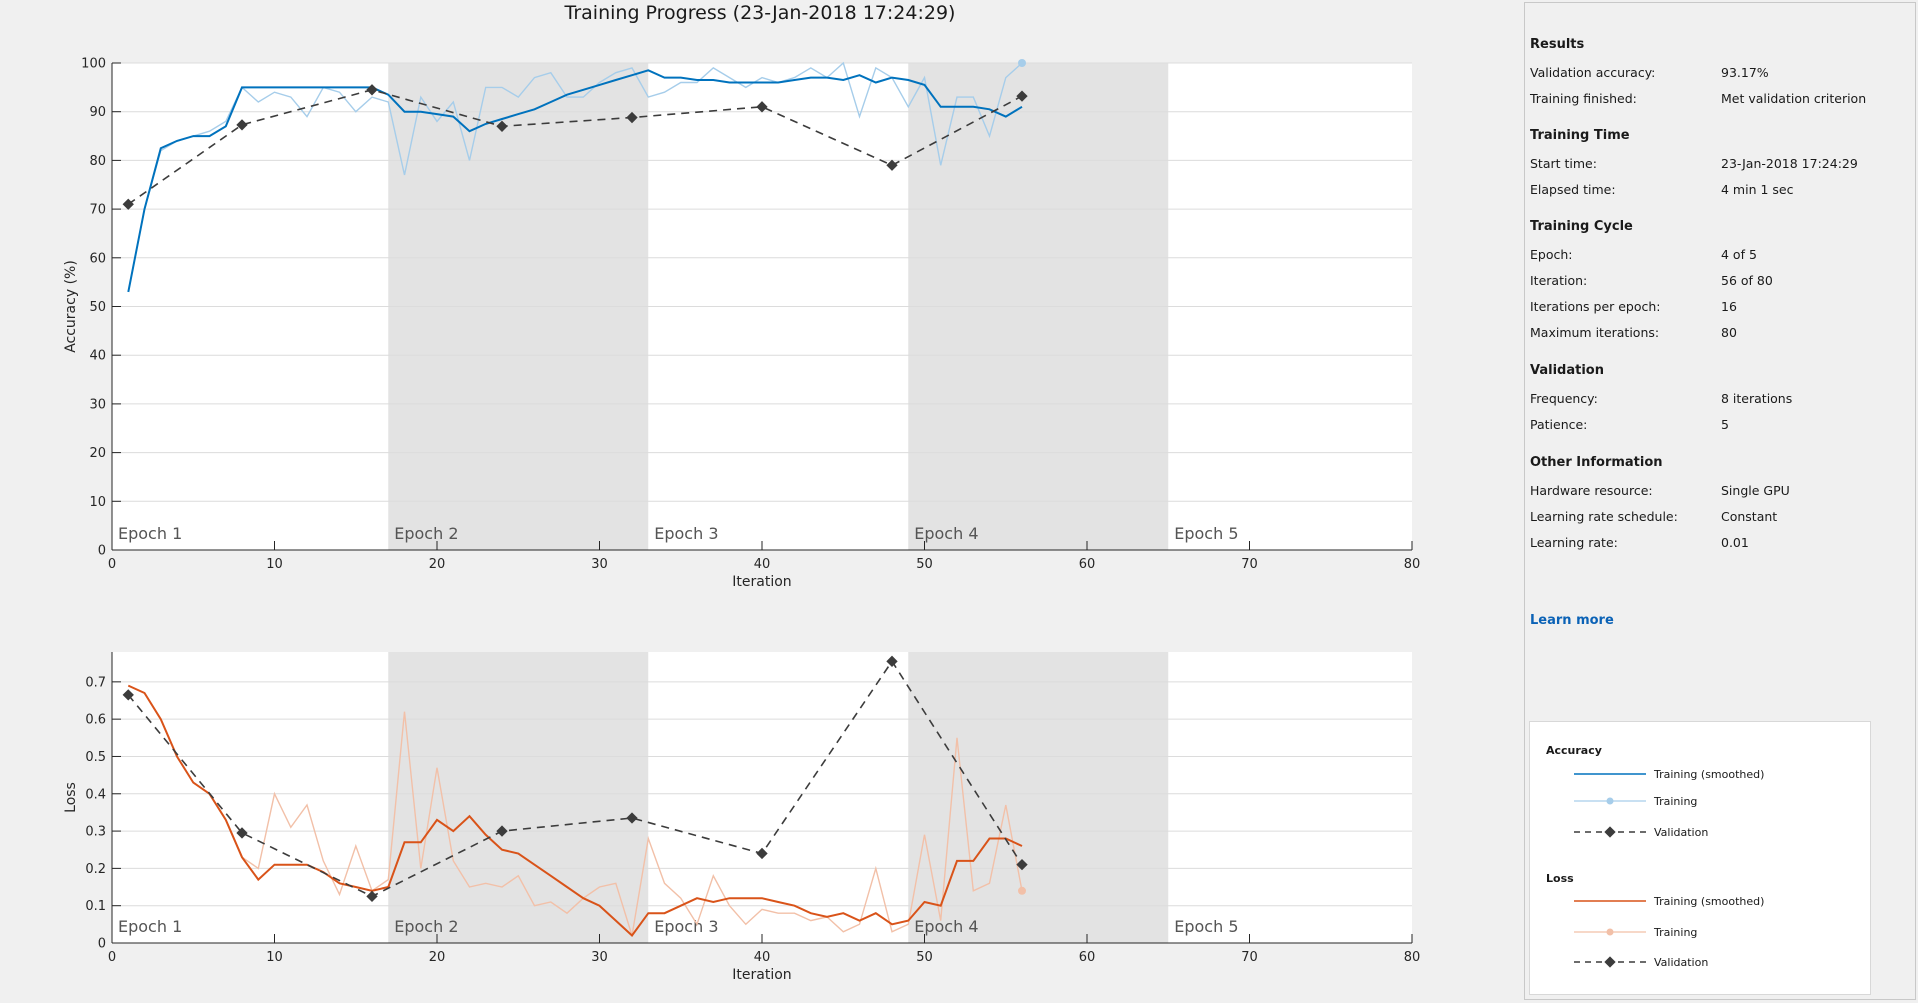 This screenshot has height=1003, width=1918. What do you see at coordinates (1574, 542) in the screenshot?
I see `learning-rate-label: Learning rate:` at bounding box center [1574, 542].